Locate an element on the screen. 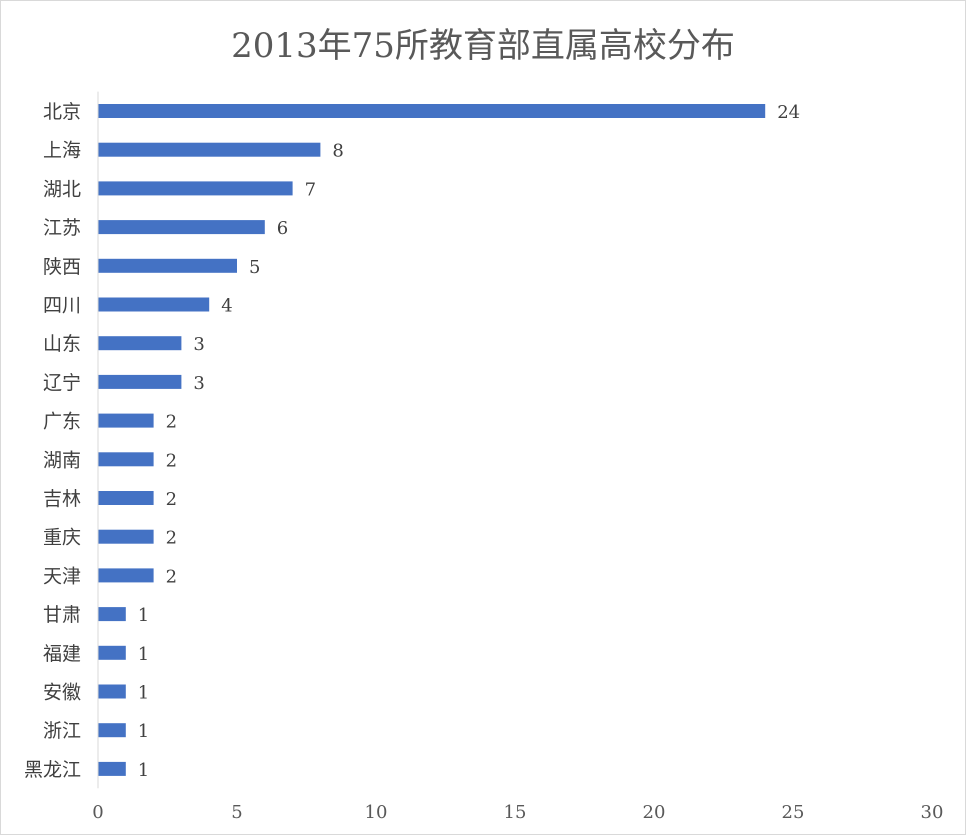 The image size is (966, 835). category-label-16: 浙江 is located at coordinates (62, 731).